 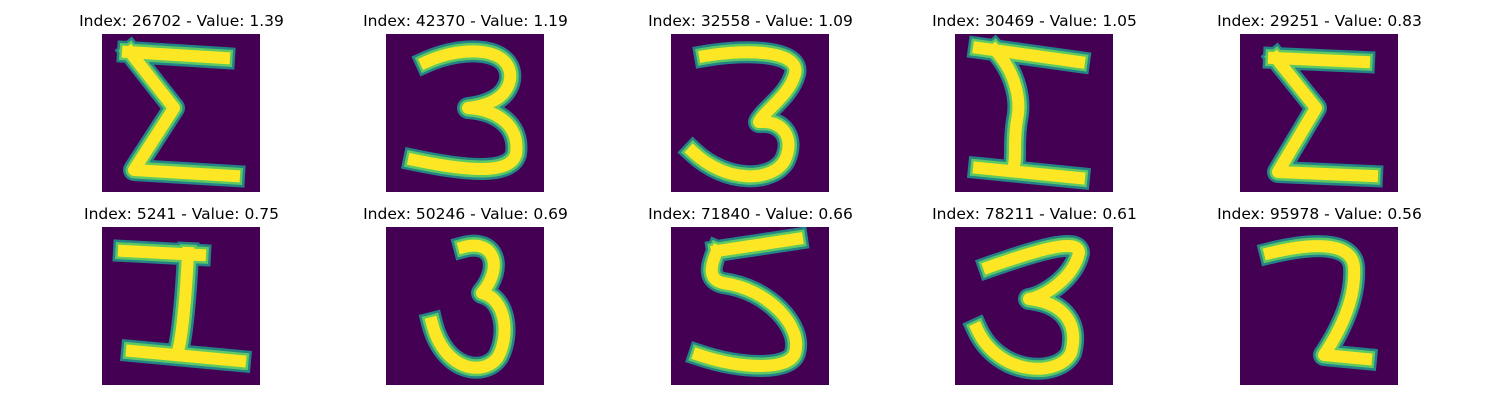 I want to click on digit-panel-6: Index: 5241 - Value: 0.75, so click(x=181, y=300).